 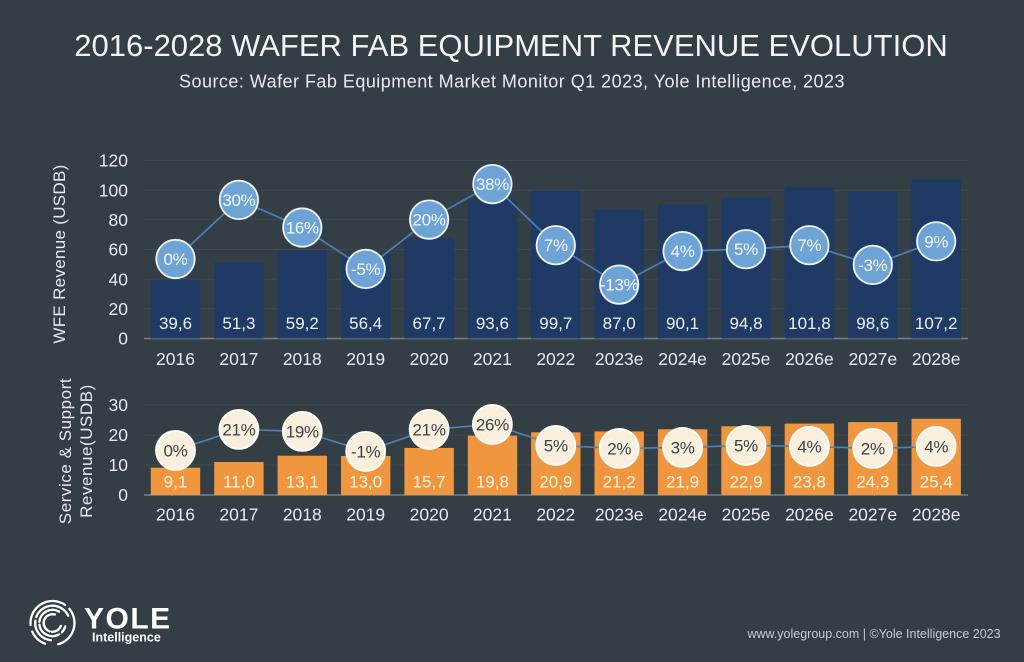 I want to click on svg-text: Intelligence, so click(x=126, y=638).